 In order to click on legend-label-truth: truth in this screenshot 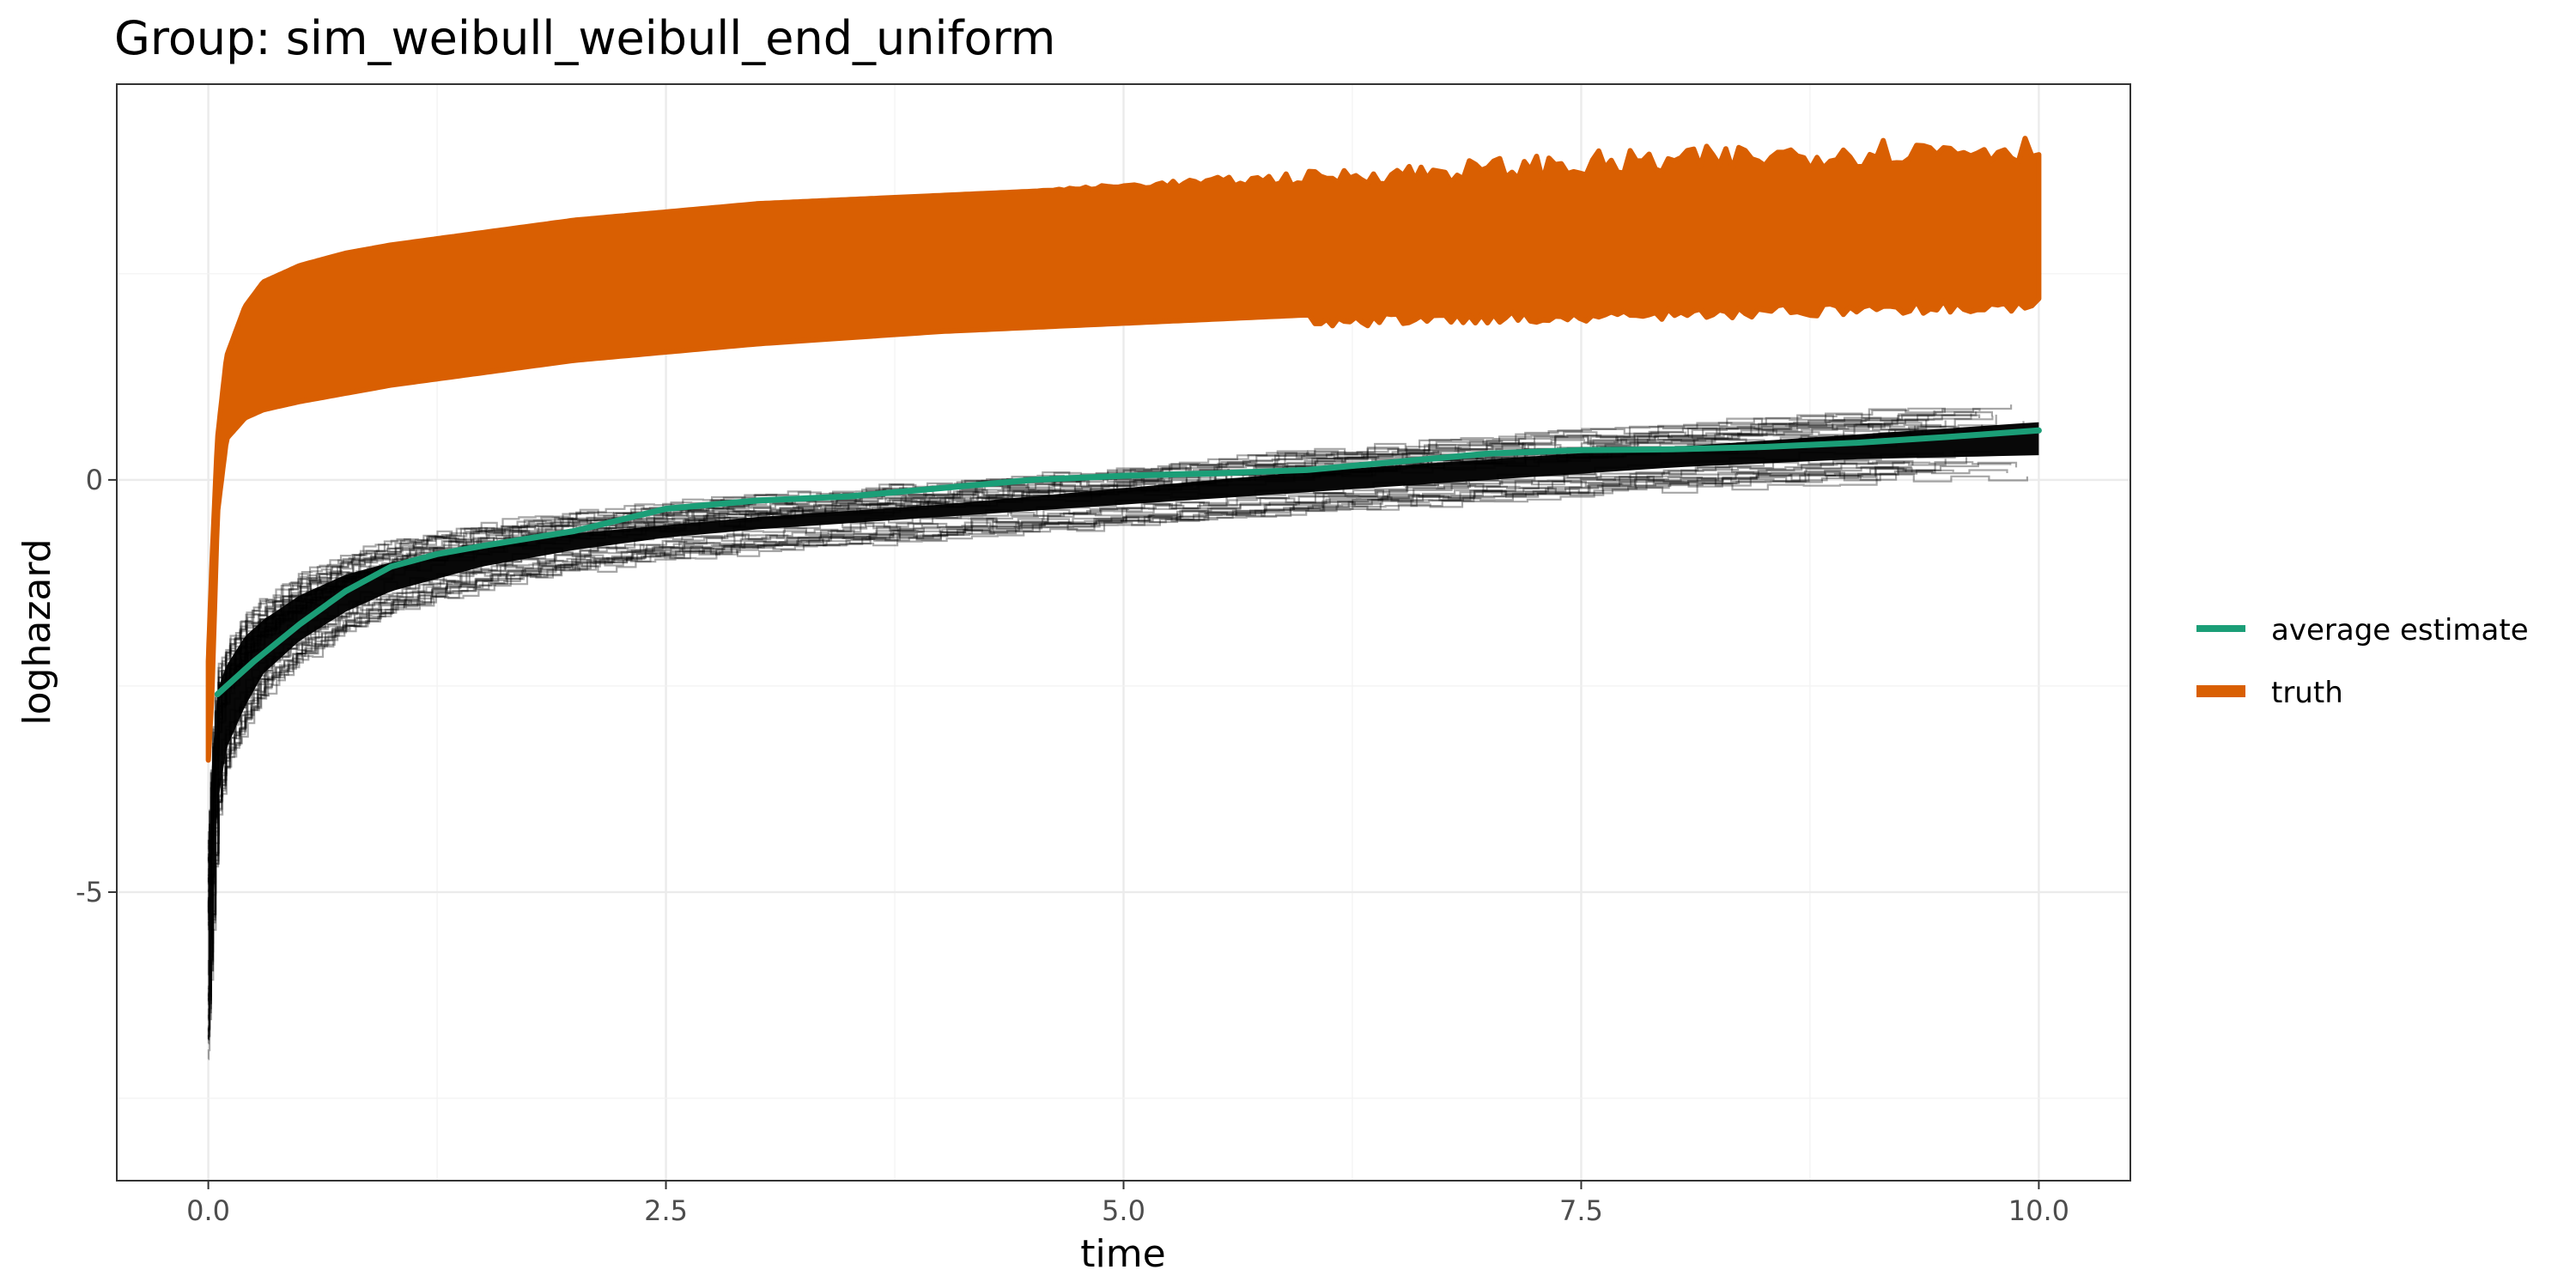, I will do `click(2307, 693)`.